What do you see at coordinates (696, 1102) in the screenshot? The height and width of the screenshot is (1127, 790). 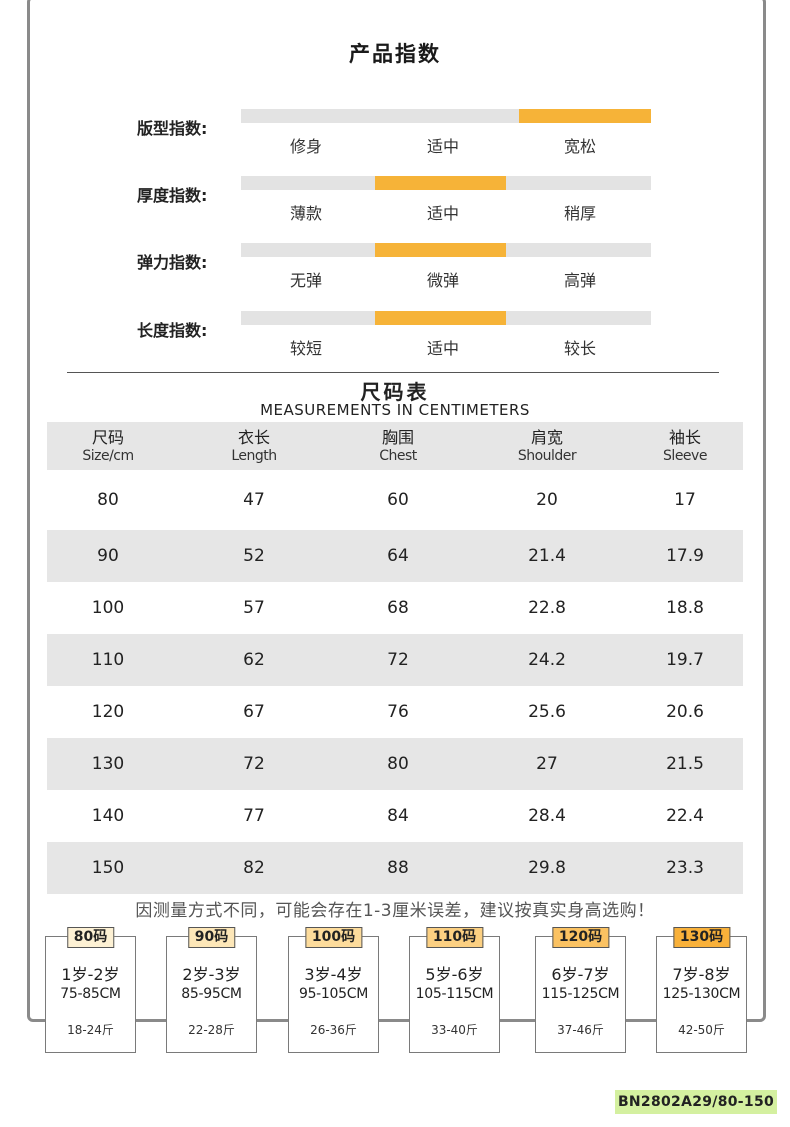 I see `product-code: BN2802A29/80-150` at bounding box center [696, 1102].